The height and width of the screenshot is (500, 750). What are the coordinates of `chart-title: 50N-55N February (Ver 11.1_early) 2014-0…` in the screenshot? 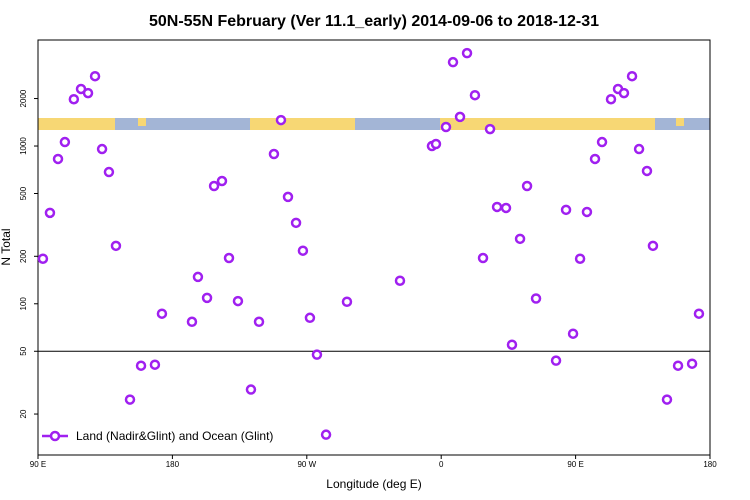 It's located at (374, 21).